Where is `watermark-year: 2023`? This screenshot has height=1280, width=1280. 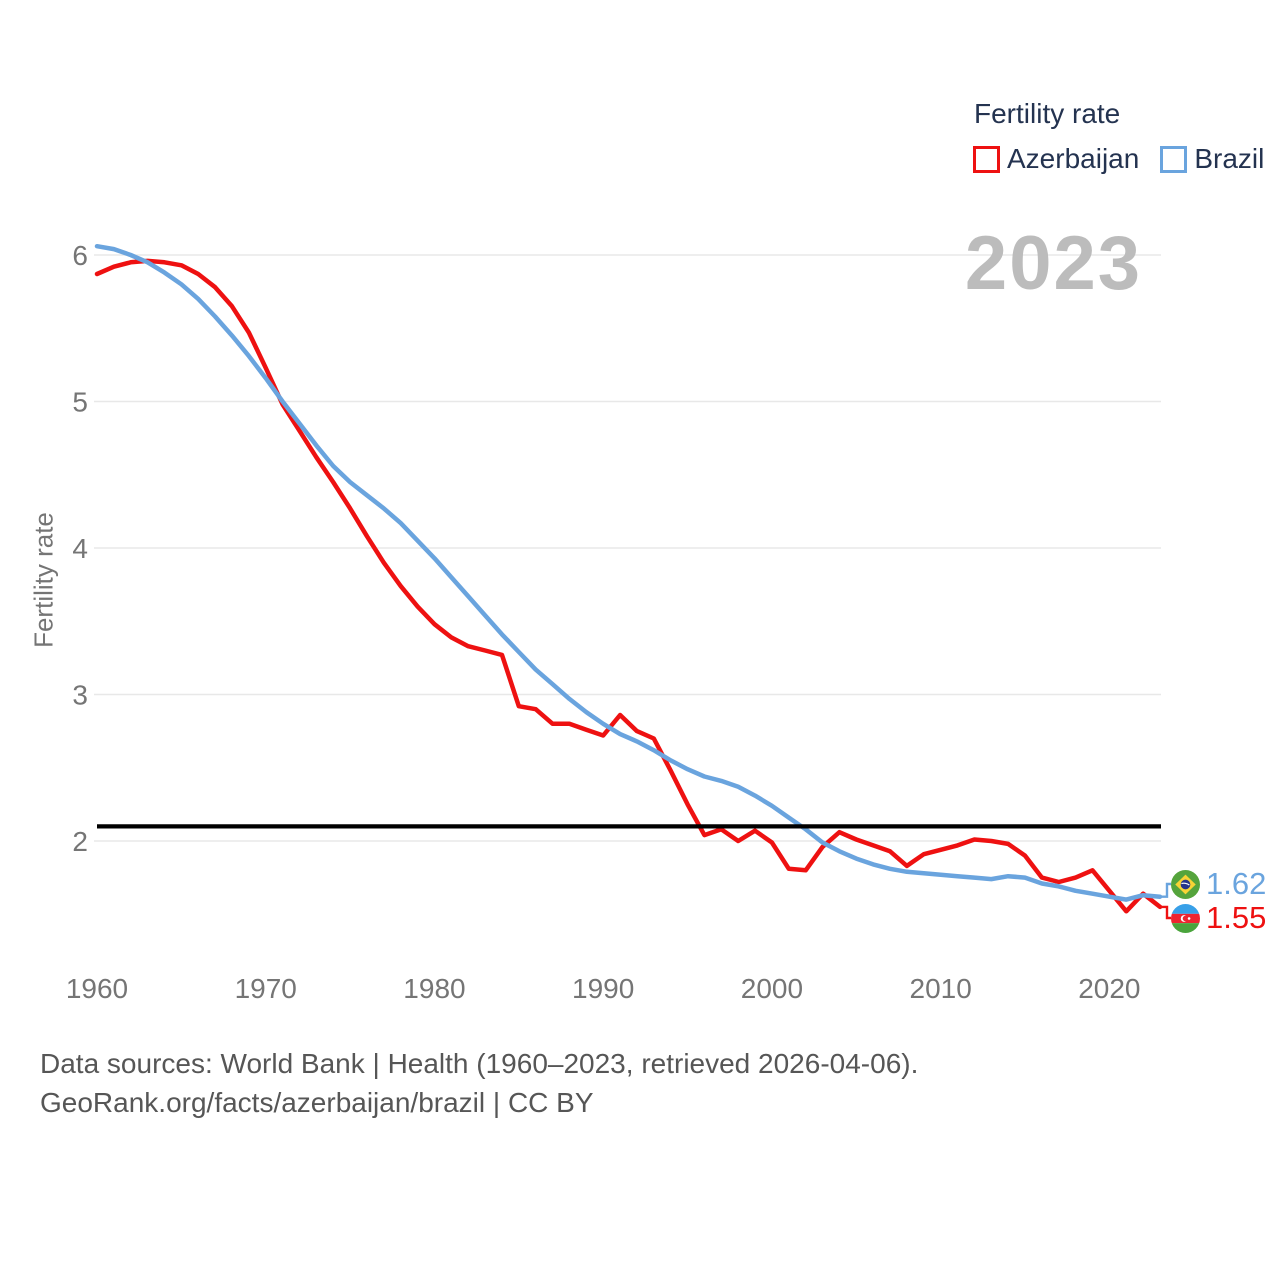 watermark-year: 2023 is located at coordinates (1053, 263).